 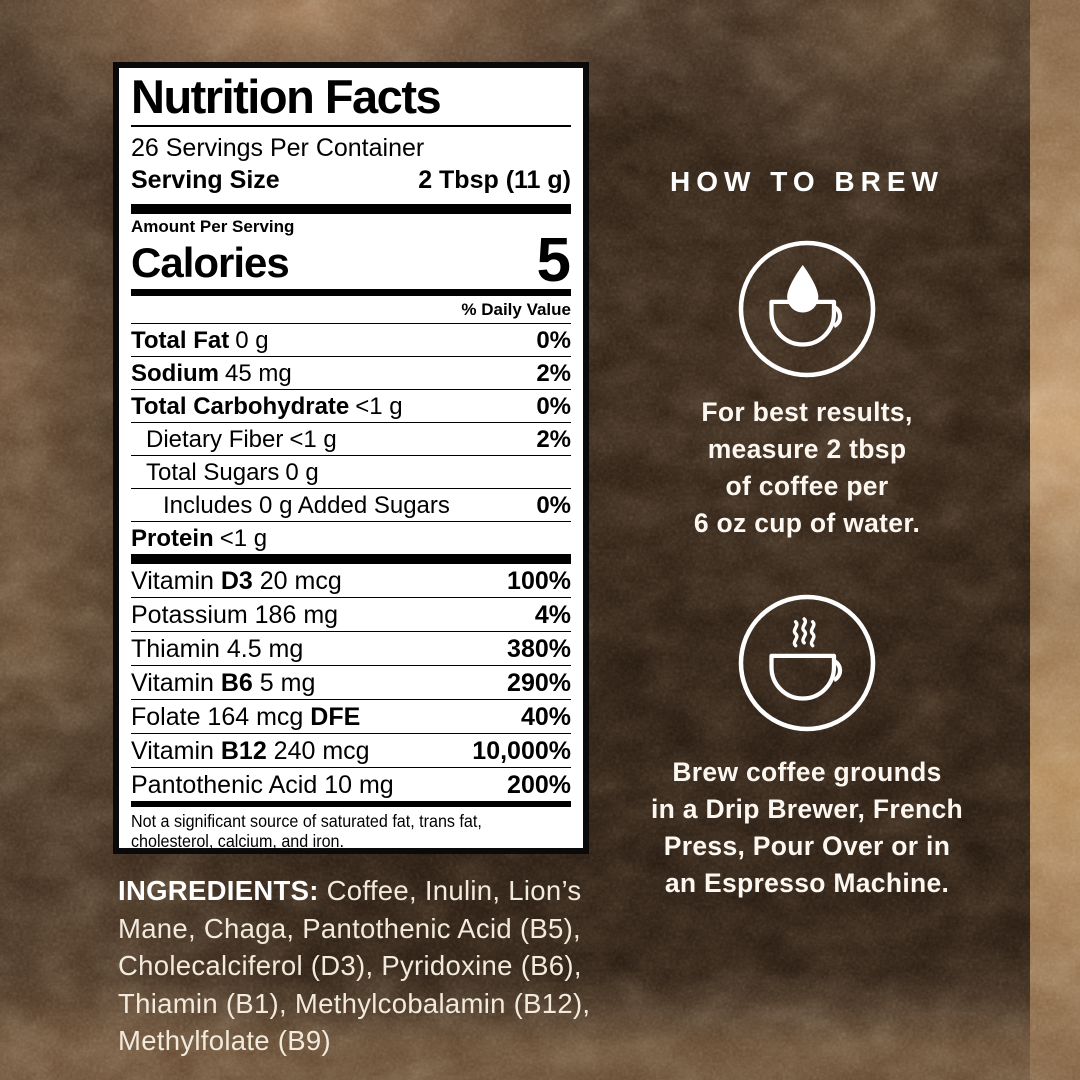 I want to click on calories-label: Calories, so click(x=210, y=262).